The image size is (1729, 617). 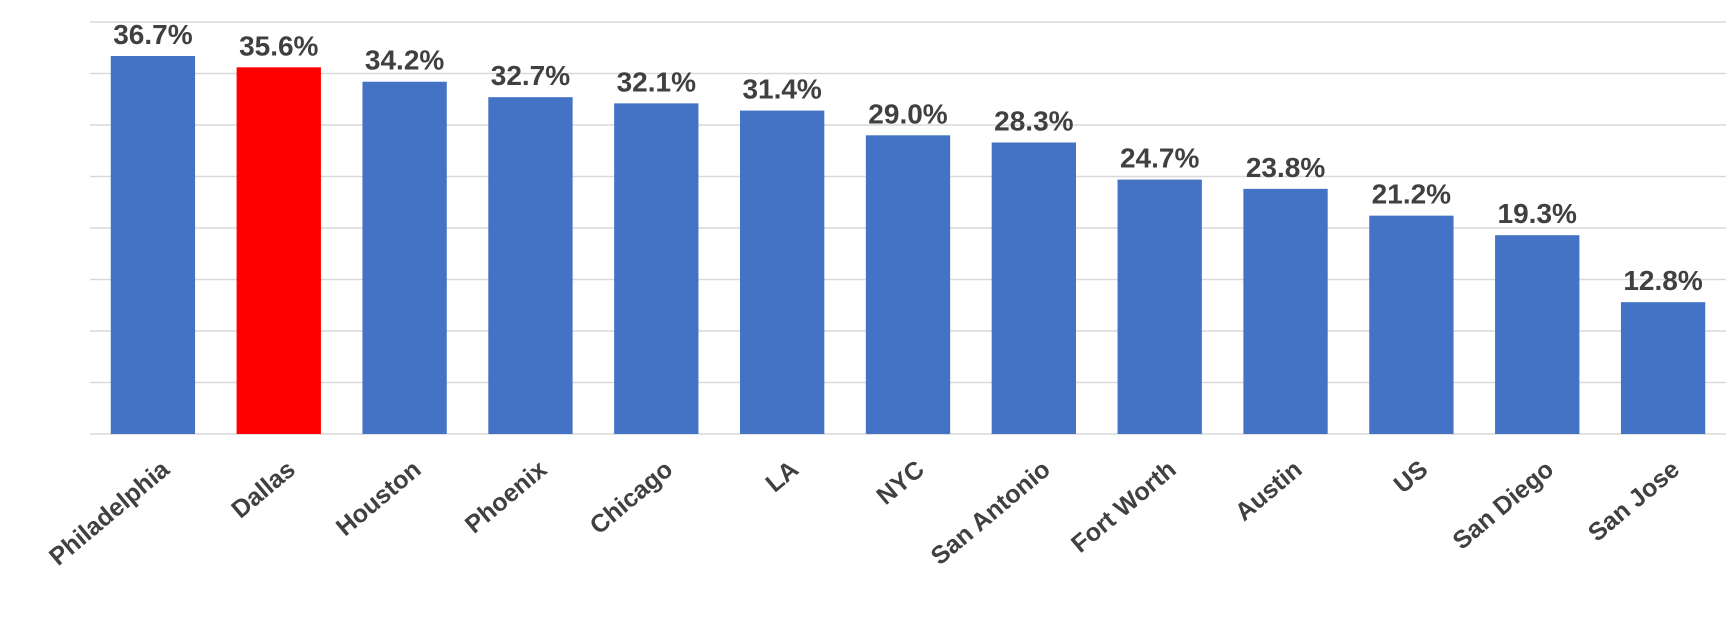 I want to click on x-tick-label: Philadelphia, so click(x=110, y=512).